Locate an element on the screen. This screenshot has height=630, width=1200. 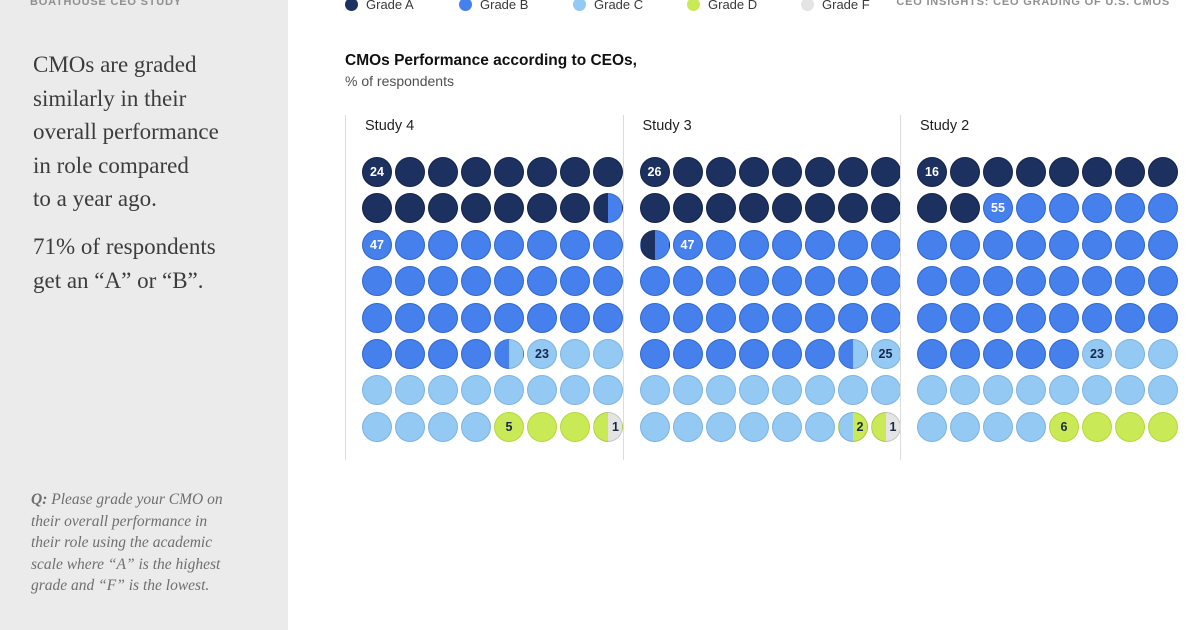
waffle-dot-value: 26 is located at coordinates (654, 171).